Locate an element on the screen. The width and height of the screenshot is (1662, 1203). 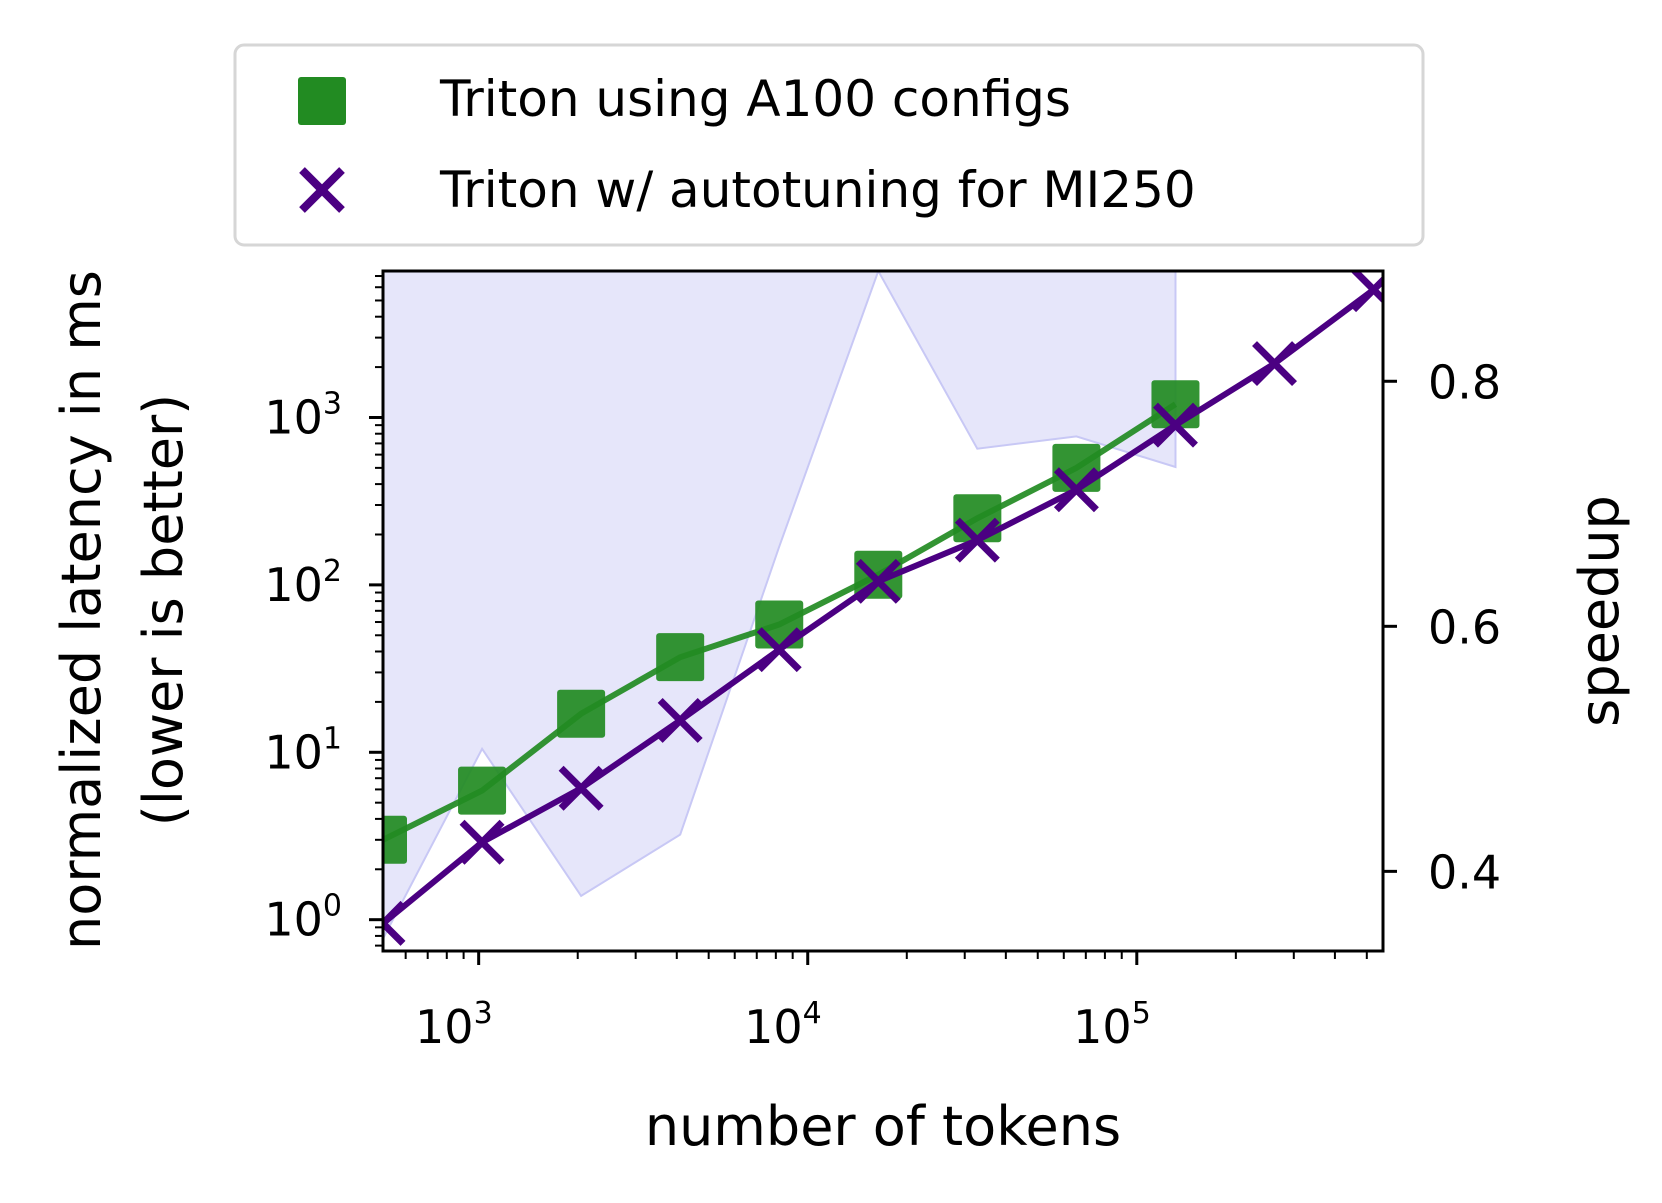
legend-square-marker is located at coordinates (322, 101).